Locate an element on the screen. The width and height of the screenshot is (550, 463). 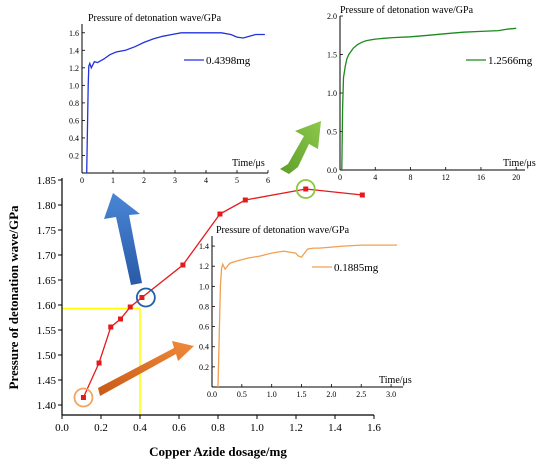
inset-left-y-tick-label: 0.2 is located at coordinates (74, 155).